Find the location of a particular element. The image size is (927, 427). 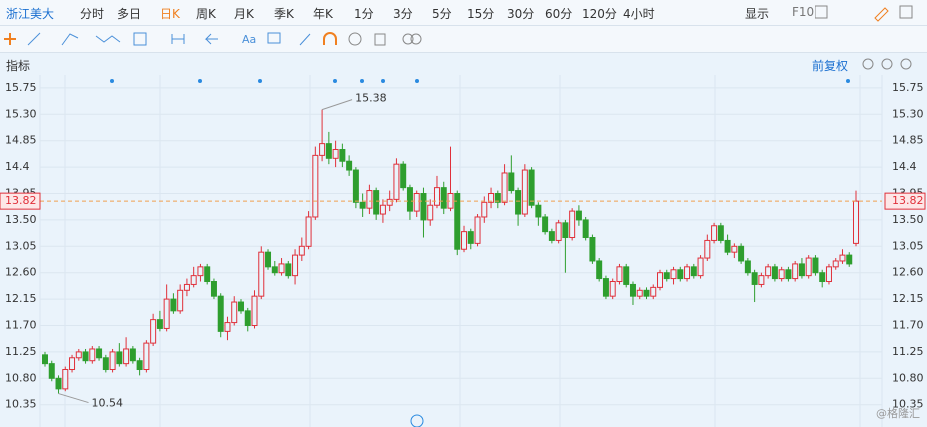

period-button: 120分 is located at coordinates (599, 14).